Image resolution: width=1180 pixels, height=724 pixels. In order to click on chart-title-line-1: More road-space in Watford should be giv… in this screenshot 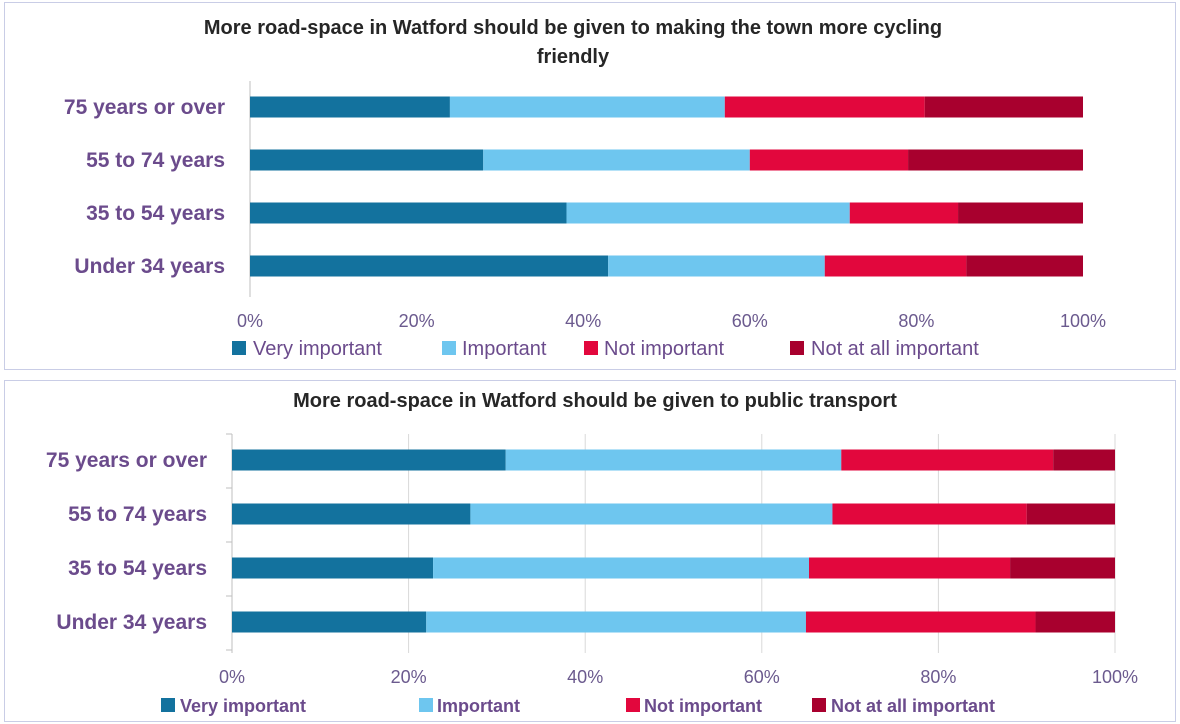, I will do `click(573, 28)`.